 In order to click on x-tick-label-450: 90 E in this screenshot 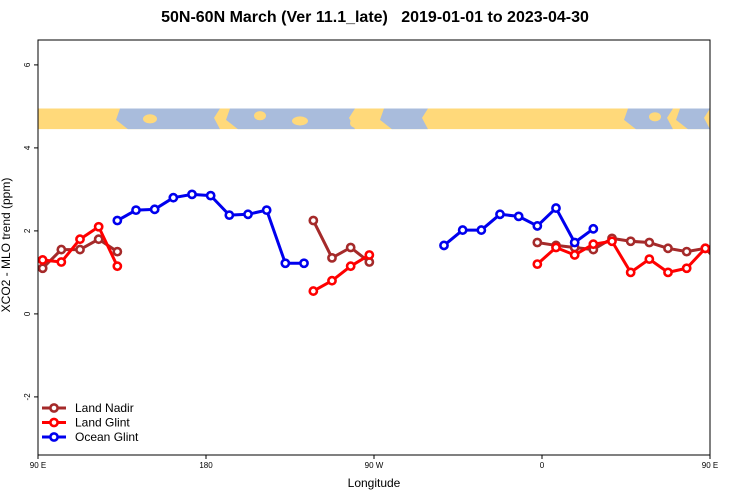, I will do `click(710, 465)`.